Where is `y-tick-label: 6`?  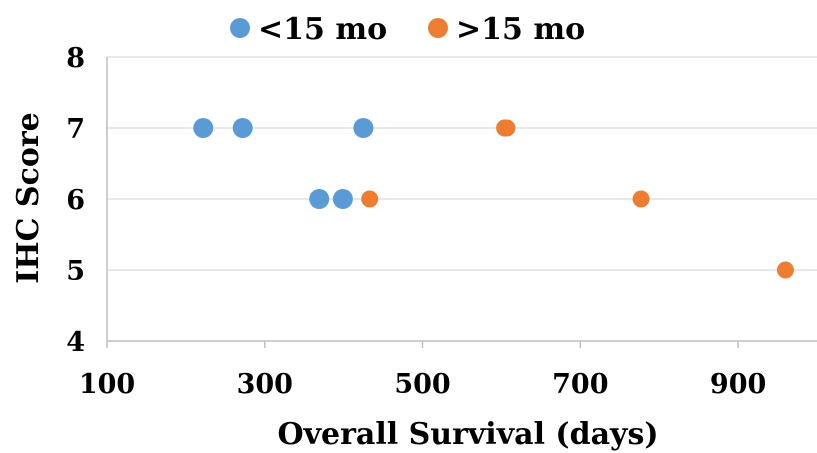 y-tick-label: 6 is located at coordinates (75, 200).